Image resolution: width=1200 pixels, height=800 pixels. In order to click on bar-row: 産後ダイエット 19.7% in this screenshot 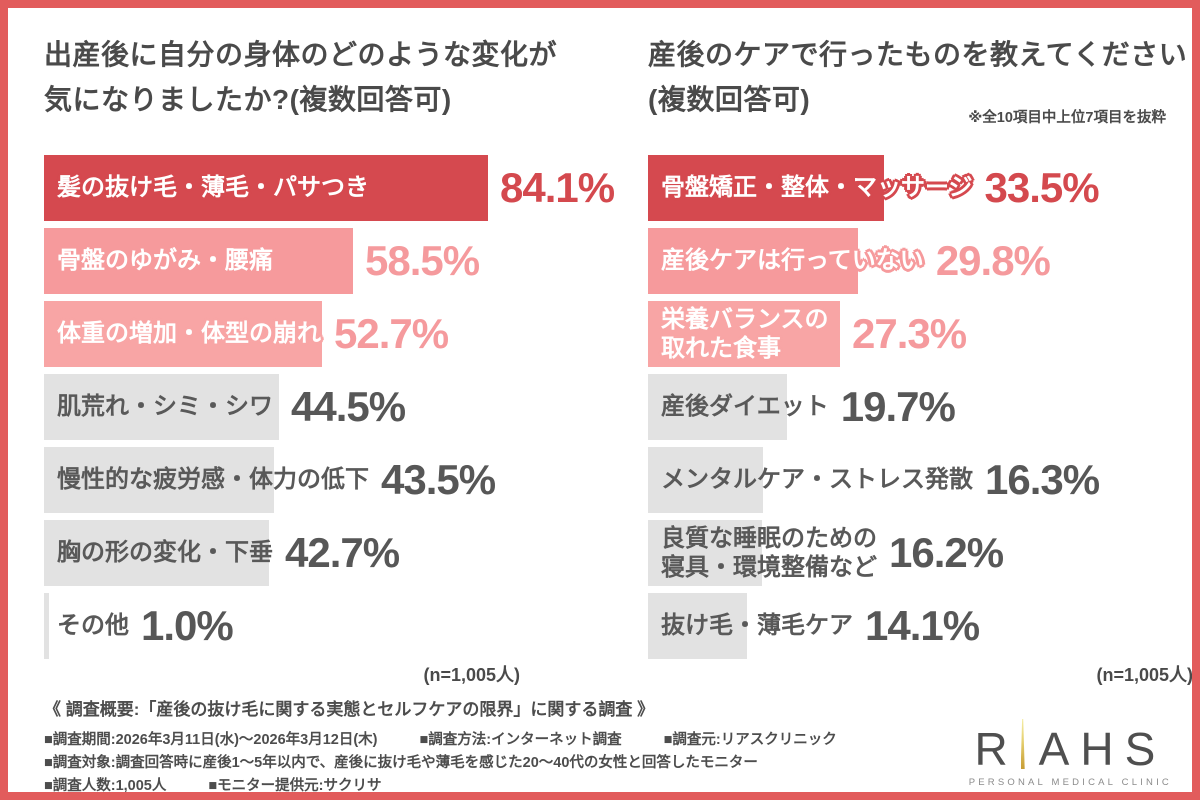, I will do `click(904, 407)`.